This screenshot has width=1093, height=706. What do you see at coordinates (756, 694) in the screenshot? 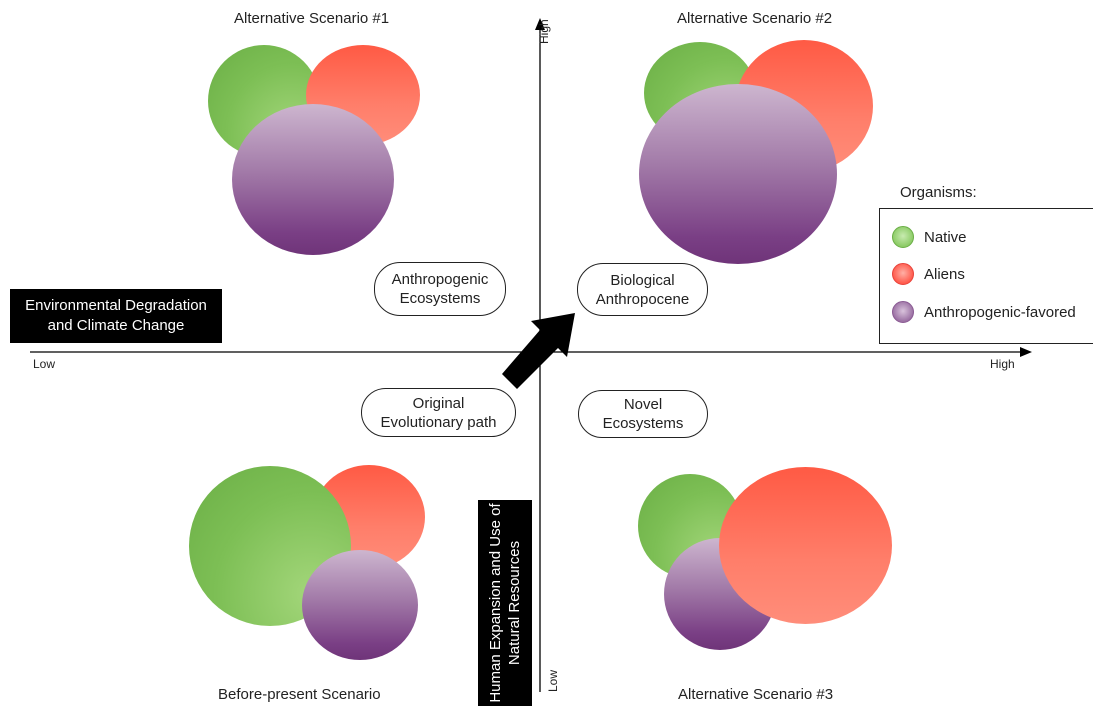
I see `scenario-title-bottom-right: Alternative Scenario #3` at bounding box center [756, 694].